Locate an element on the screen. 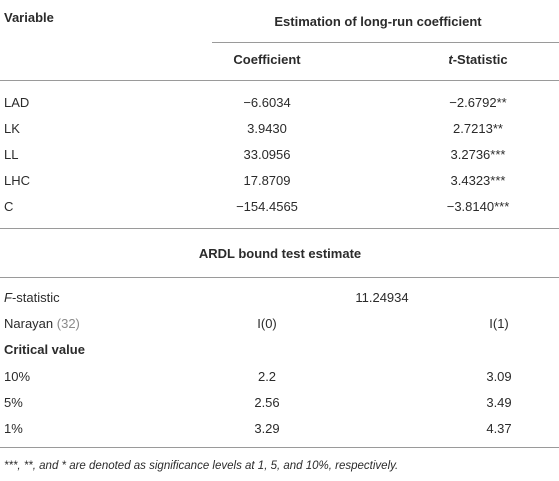  bound-label: I(0) is located at coordinates (267, 323).